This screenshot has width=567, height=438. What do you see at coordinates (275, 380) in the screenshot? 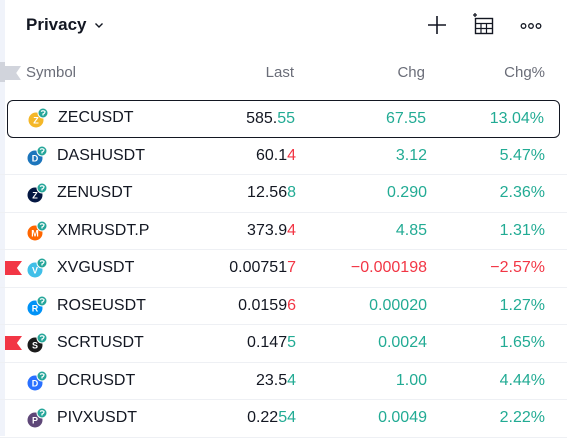
I see `last-price: 23.54` at bounding box center [275, 380].